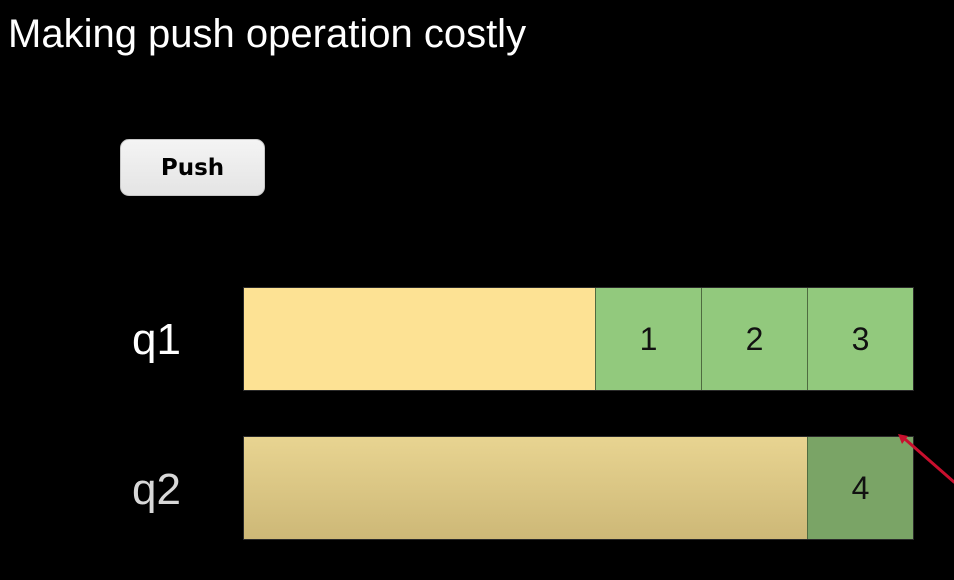 The width and height of the screenshot is (954, 580). I want to click on queue-q2: 4, so click(578, 488).